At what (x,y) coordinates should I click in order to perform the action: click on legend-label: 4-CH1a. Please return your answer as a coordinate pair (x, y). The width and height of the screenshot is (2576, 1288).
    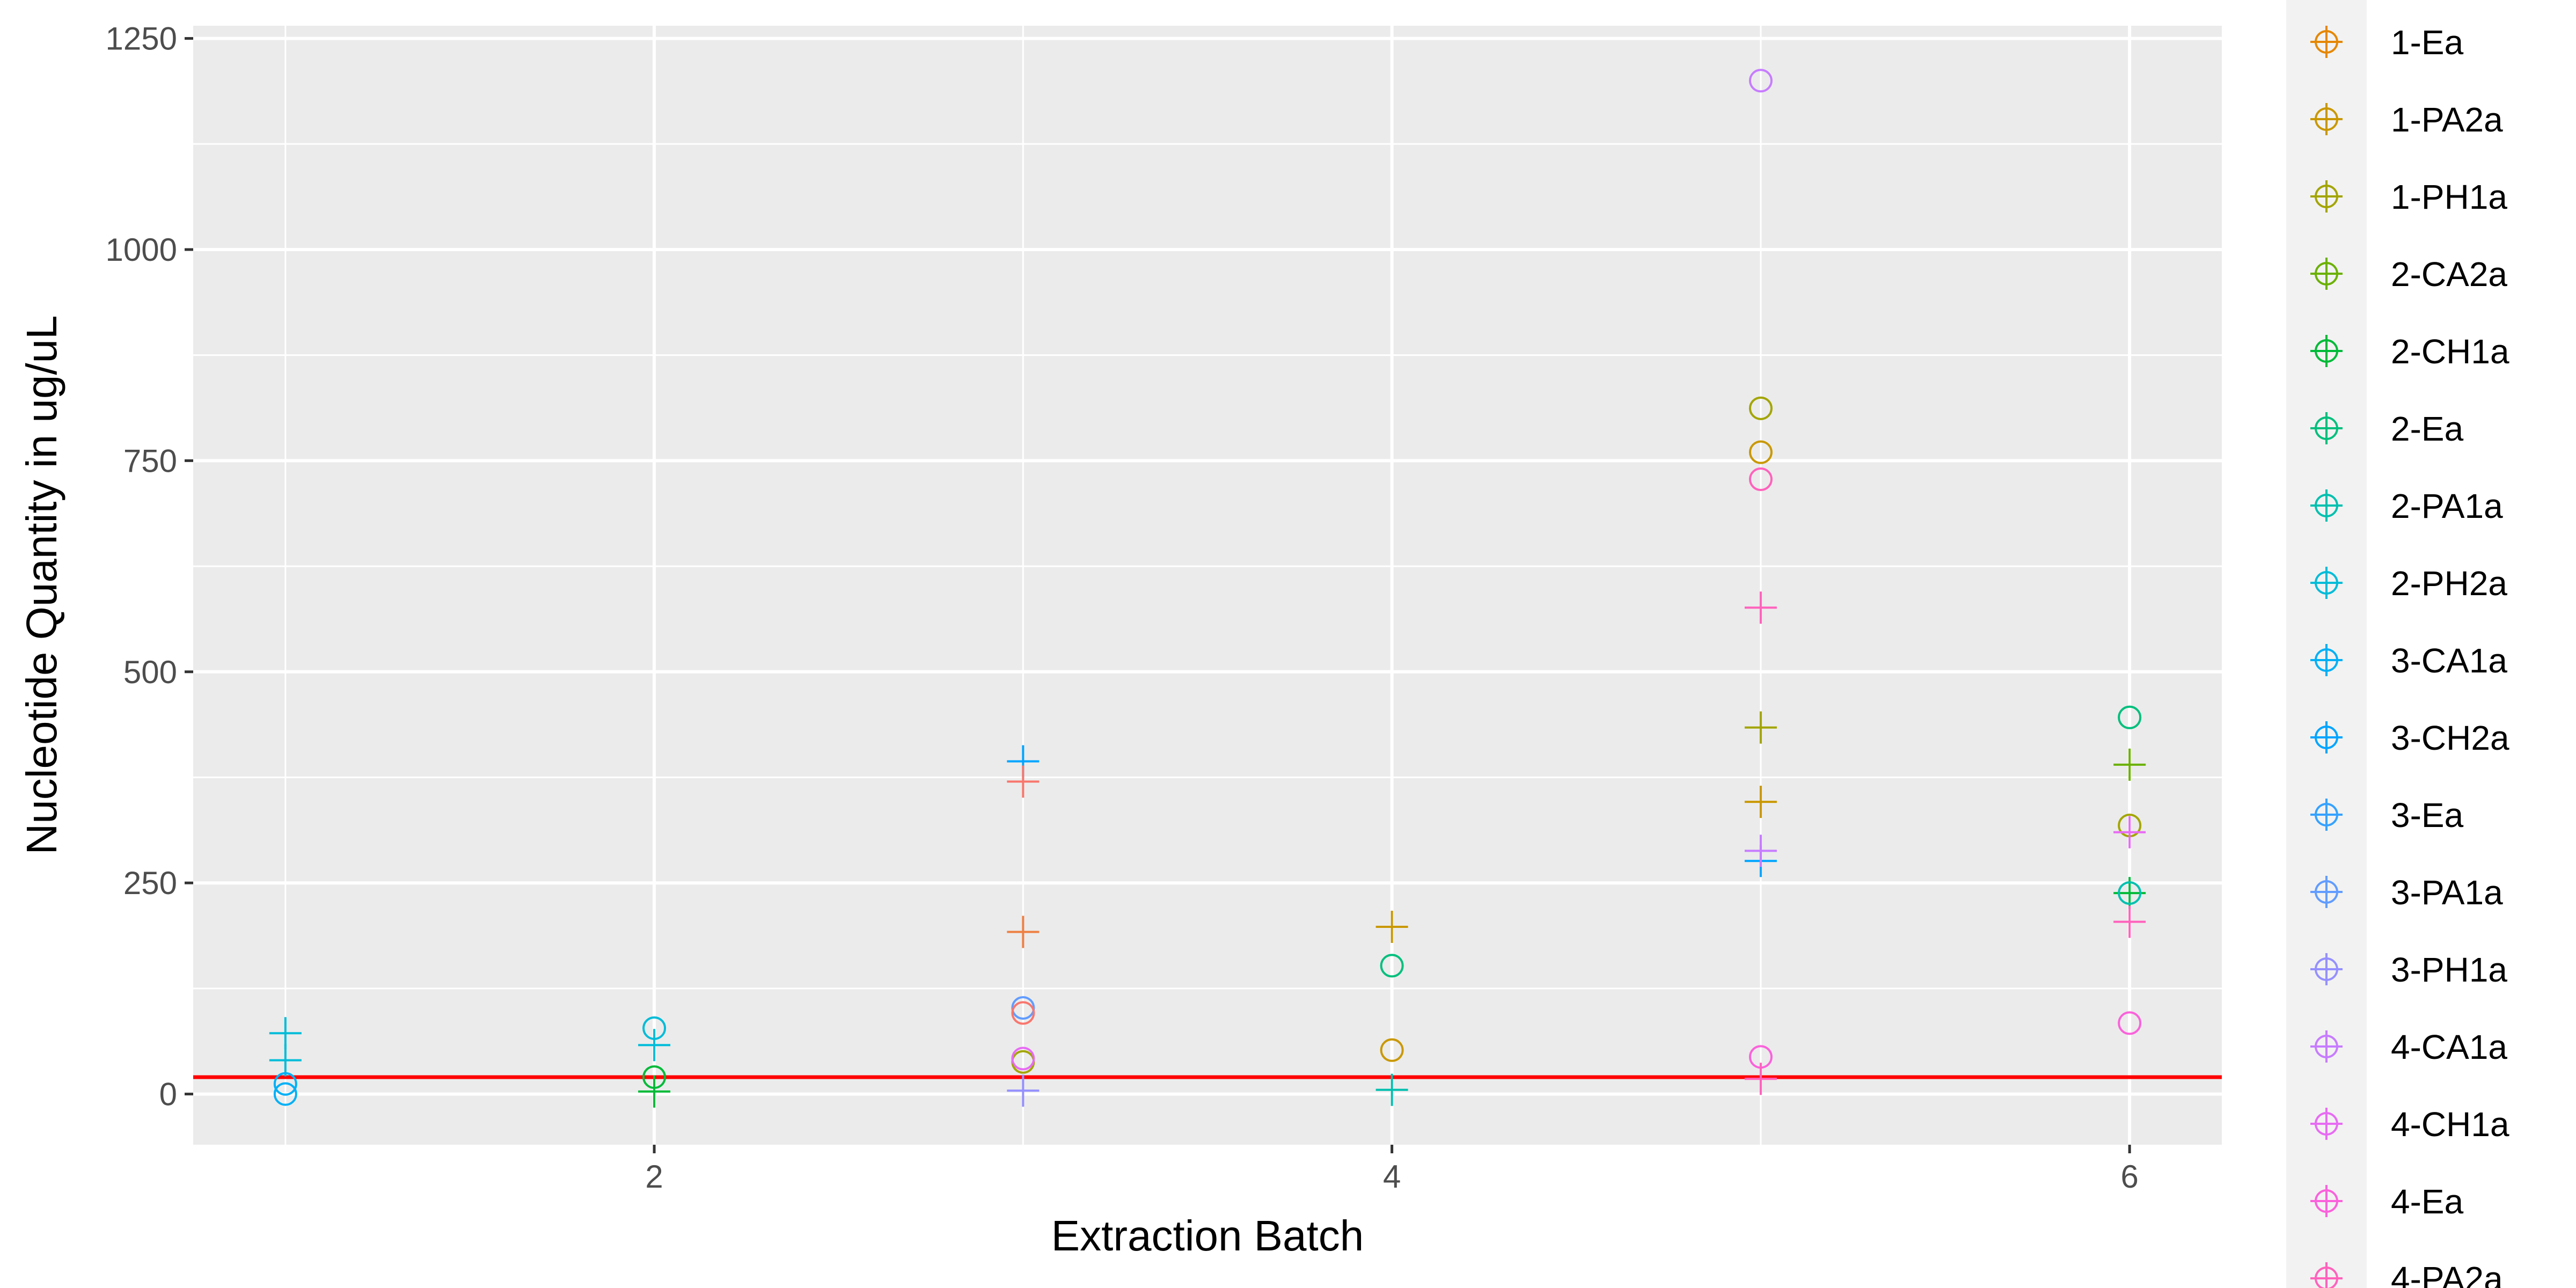
    Looking at the image, I should click on (2450, 1124).